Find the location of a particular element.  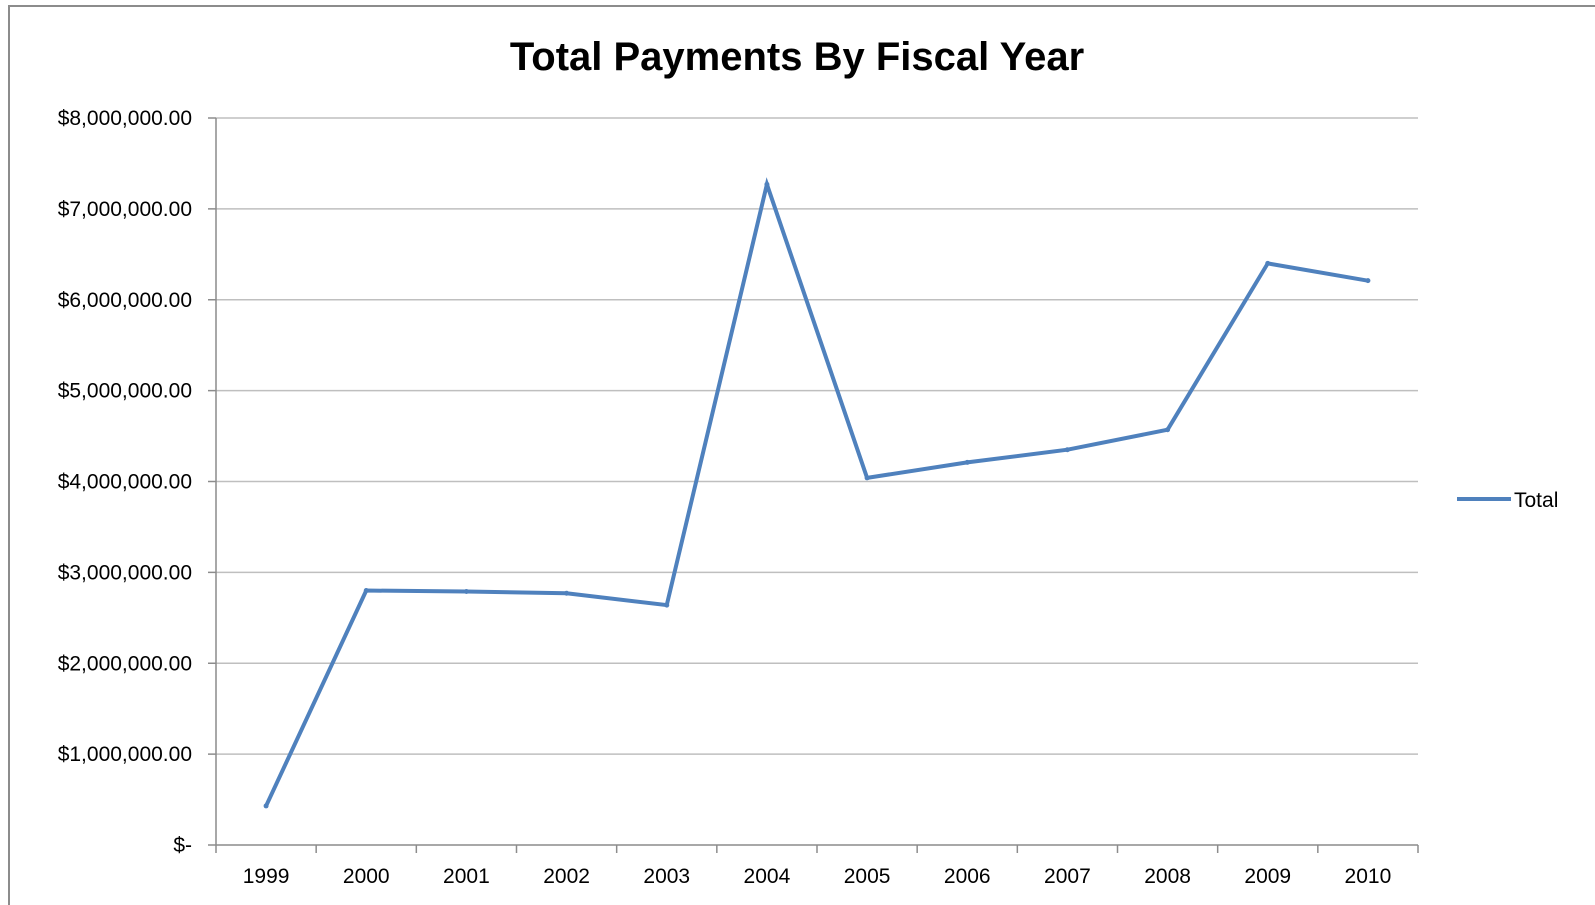

x-tick-label: 2000 is located at coordinates (366, 876).